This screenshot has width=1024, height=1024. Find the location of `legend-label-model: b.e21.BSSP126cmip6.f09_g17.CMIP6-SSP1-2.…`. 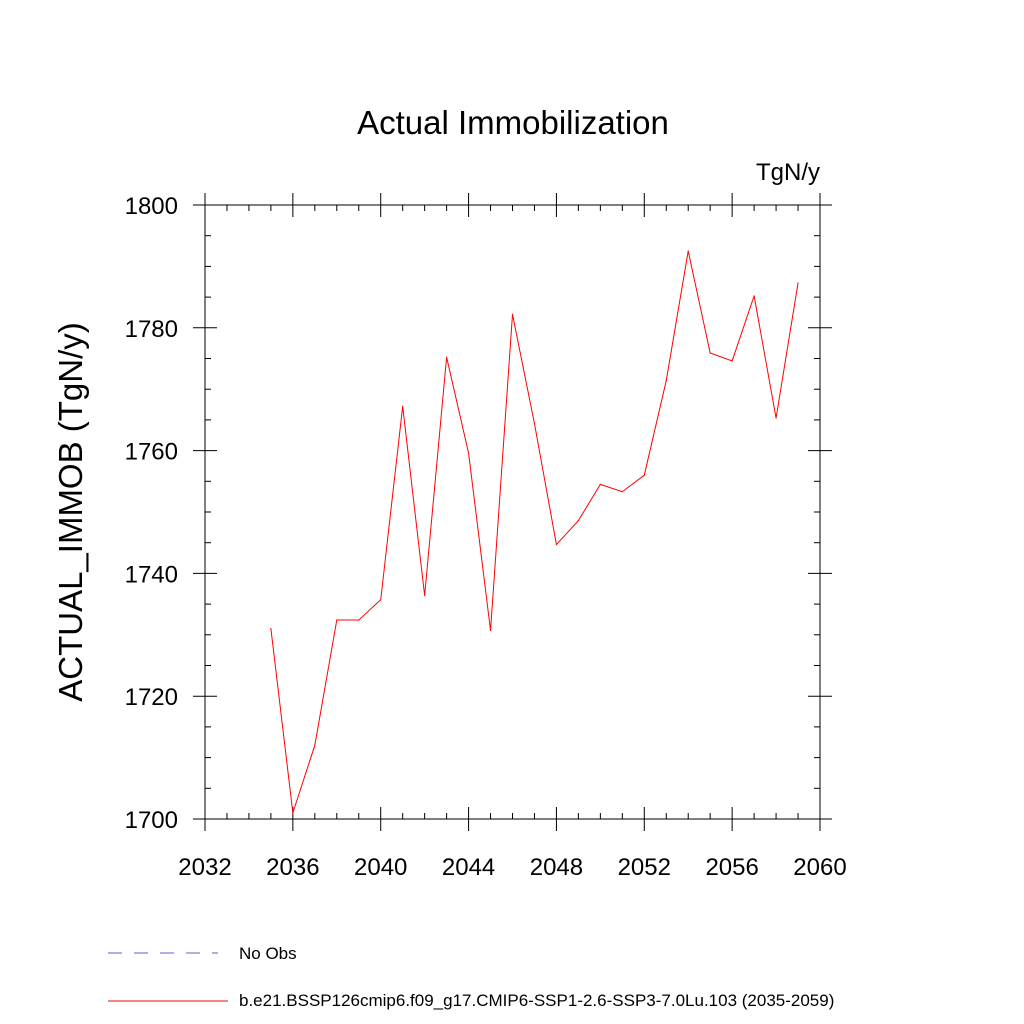

legend-label-model: b.e21.BSSP126cmip6.f09_g17.CMIP6-SSP1-2.… is located at coordinates (536, 1000).